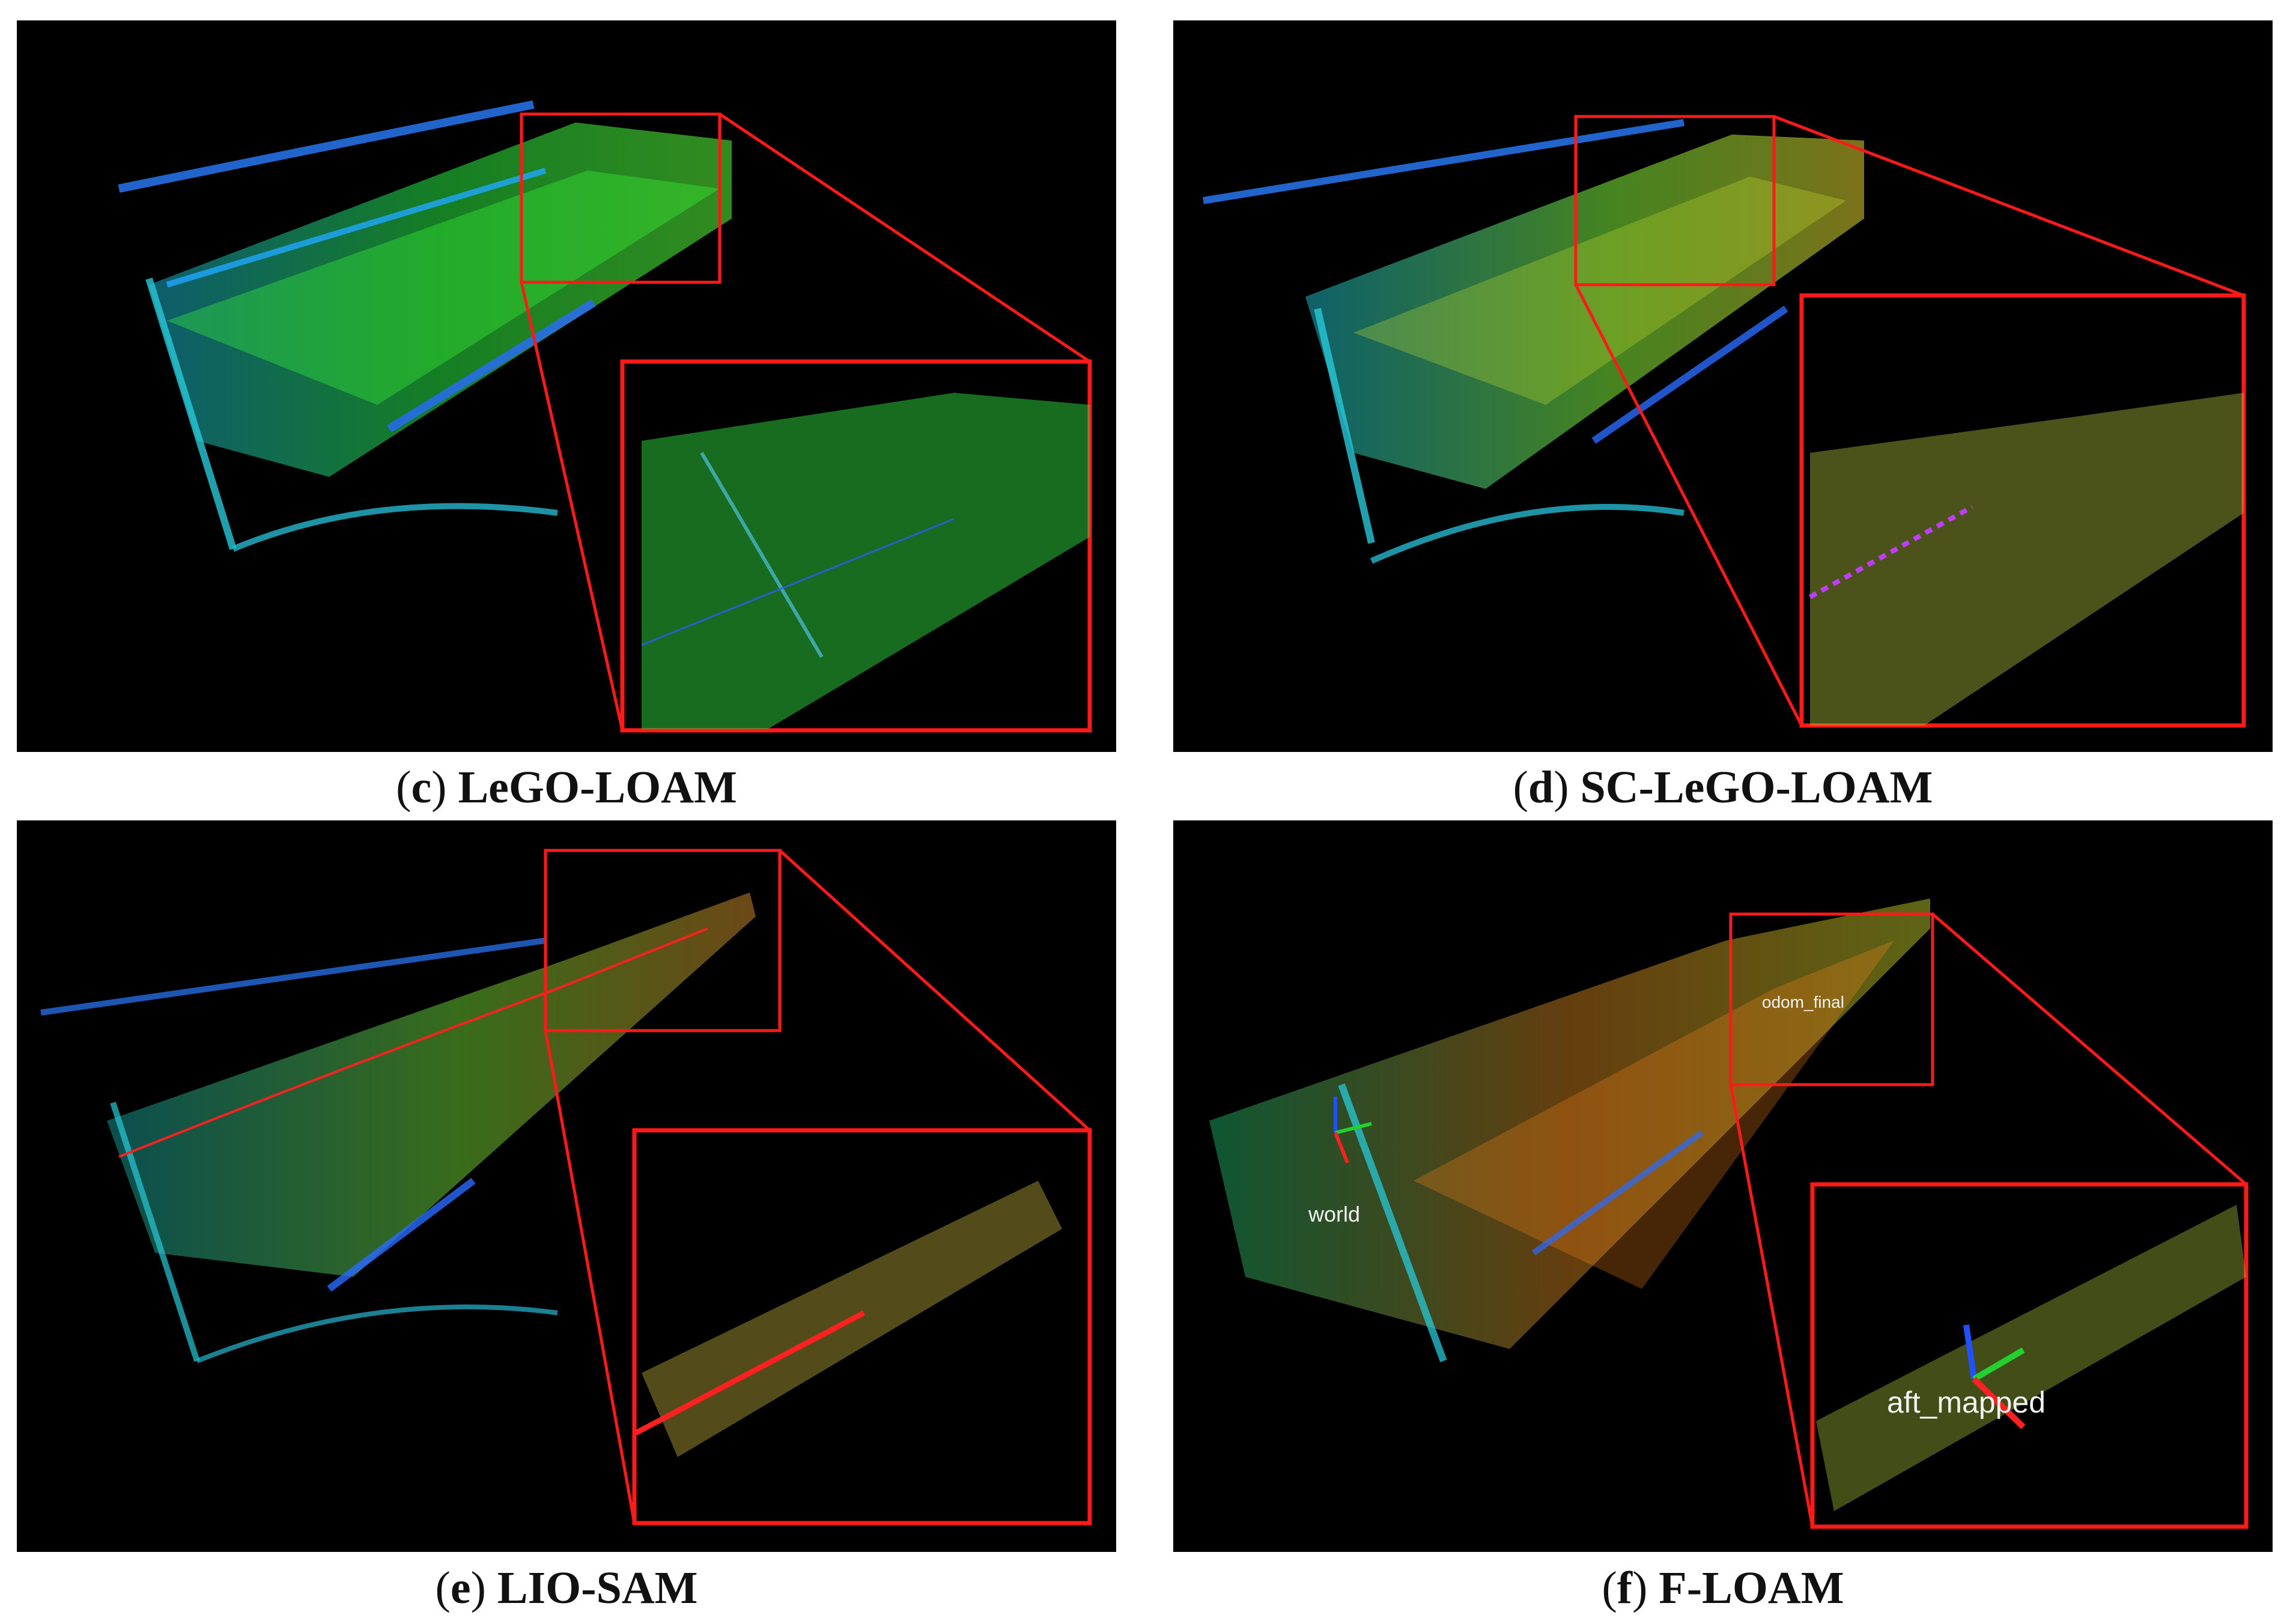 Image resolution: width=2284 pixels, height=1624 pixels. I want to click on inset-frame-f, so click(1989, 1220).